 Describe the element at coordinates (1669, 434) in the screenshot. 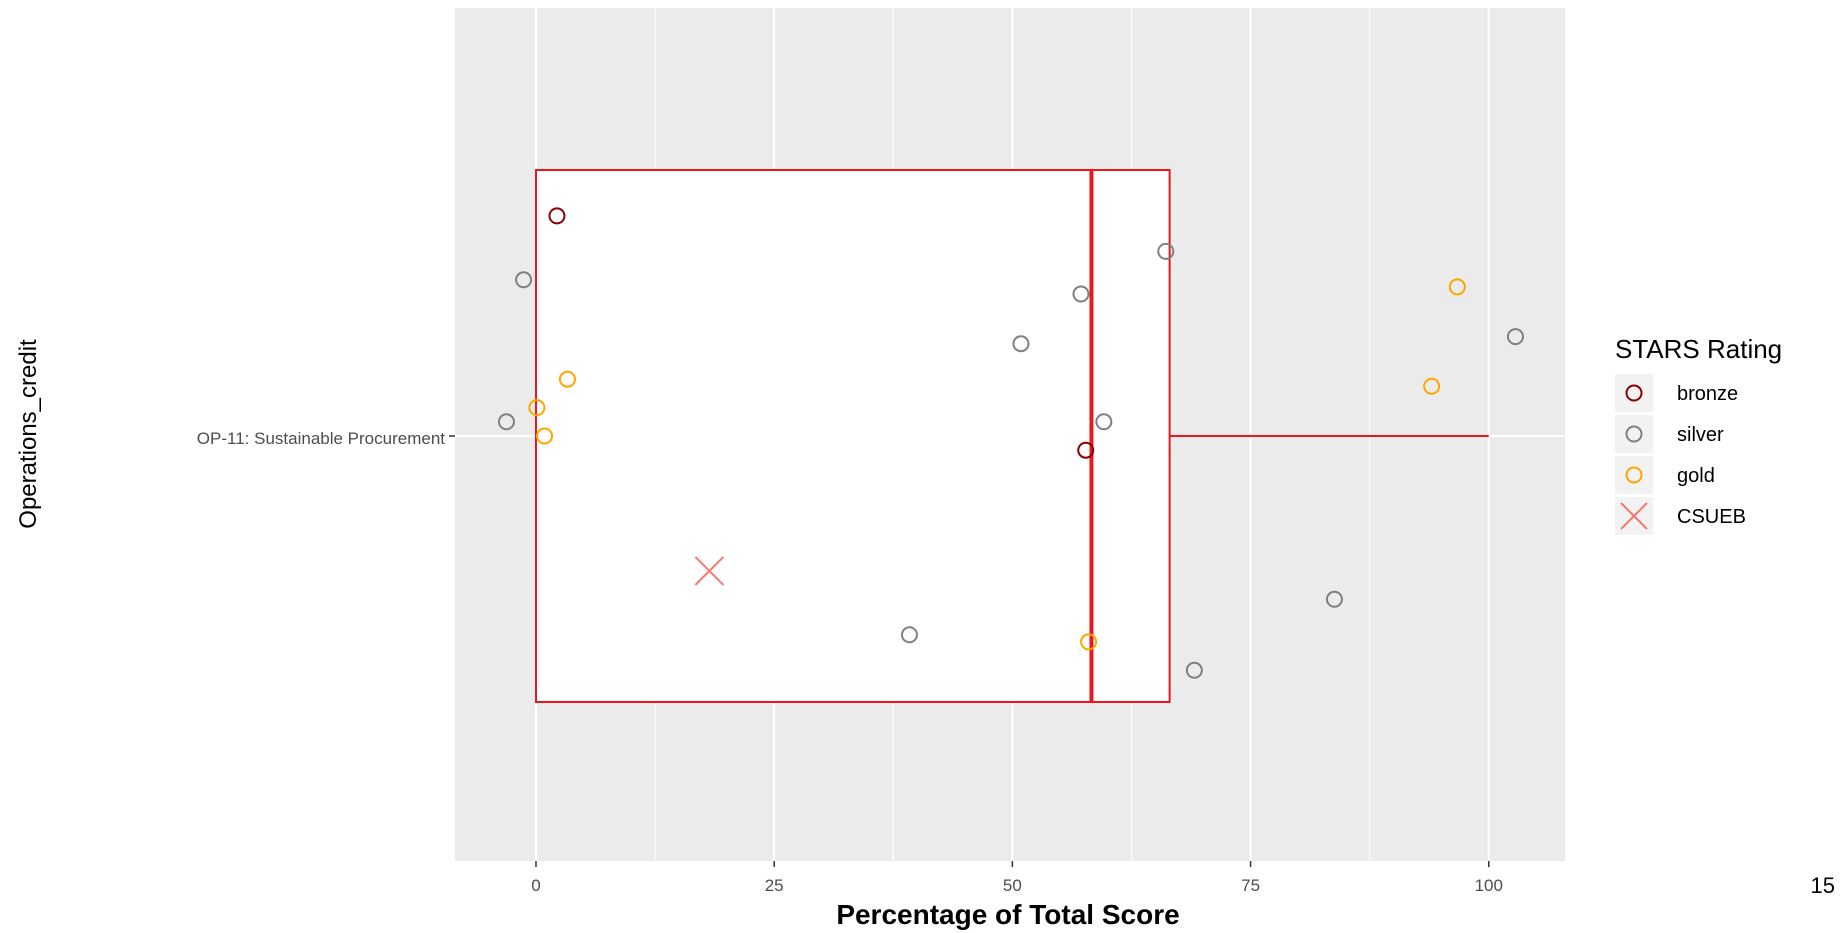

I see `legend-item-silver: silver` at that location.